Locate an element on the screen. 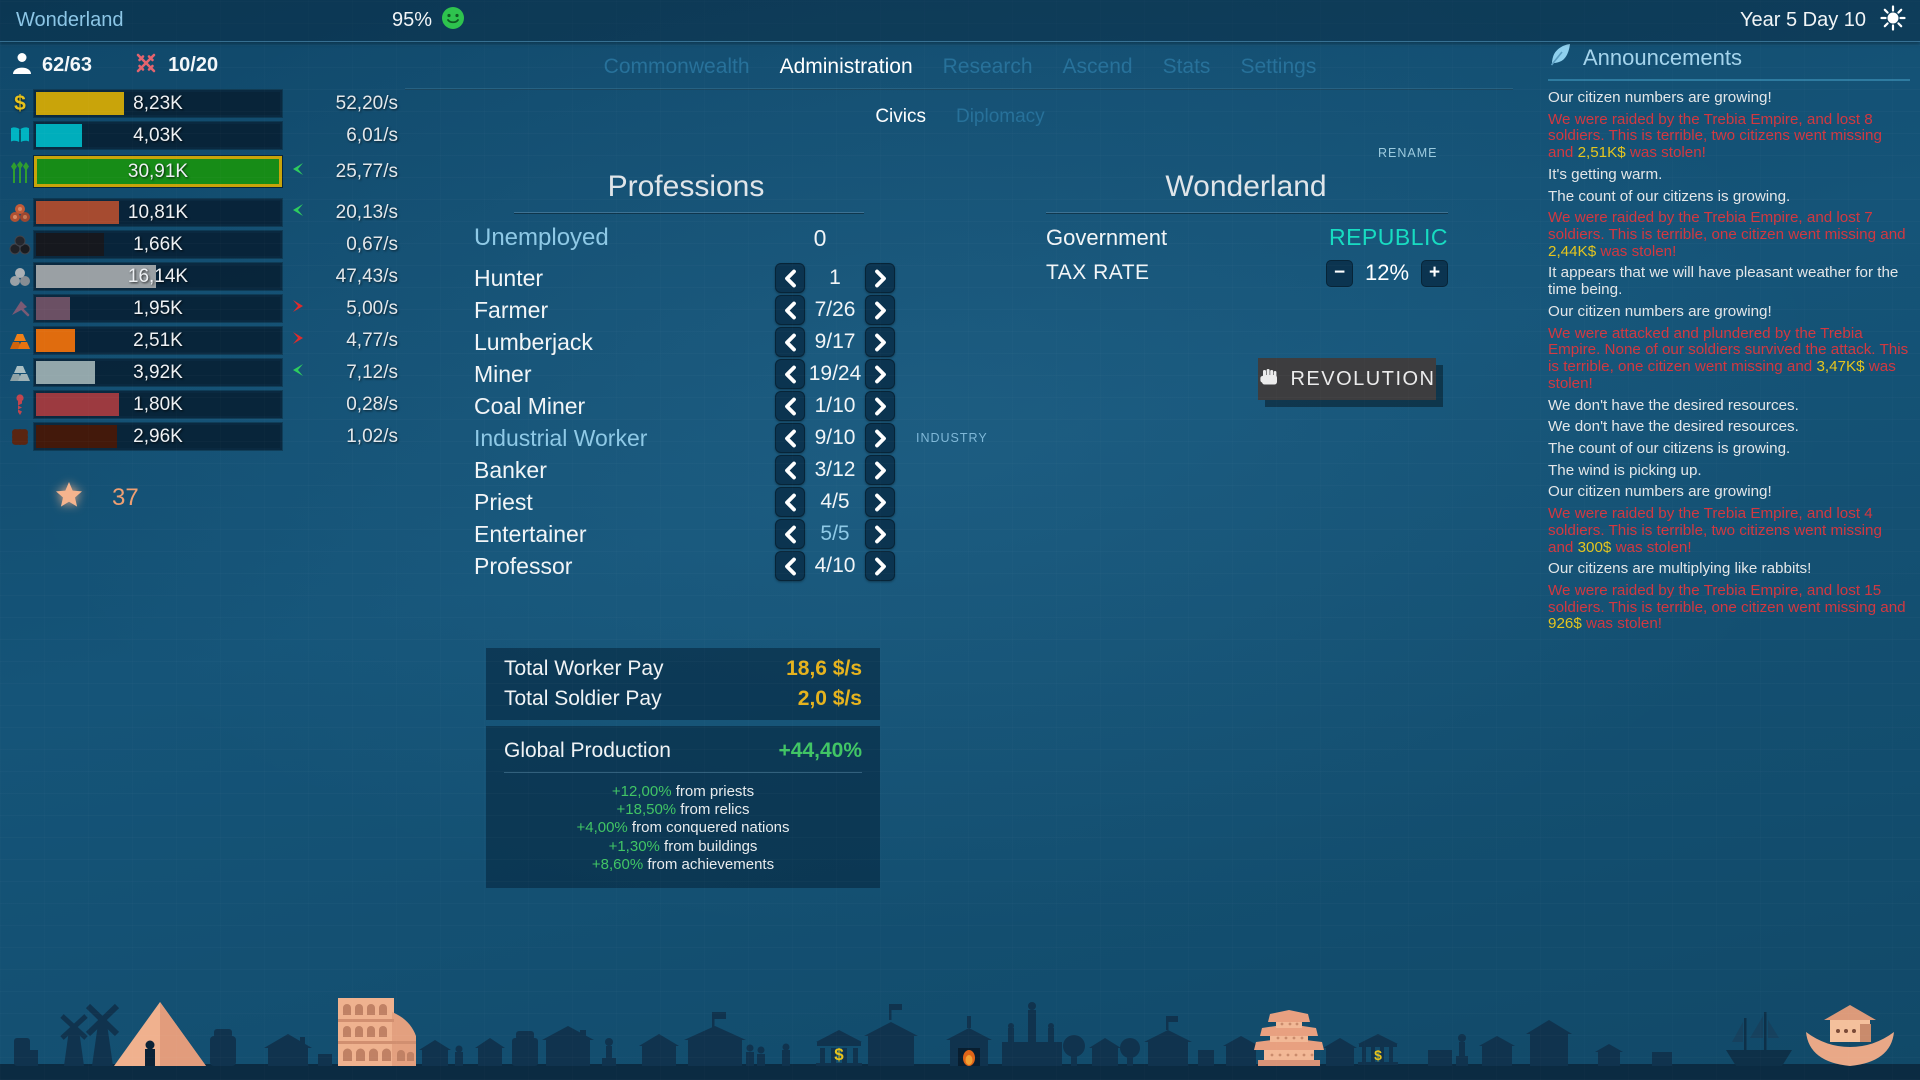  resource-value-food: 30,91K is located at coordinates (158, 171).